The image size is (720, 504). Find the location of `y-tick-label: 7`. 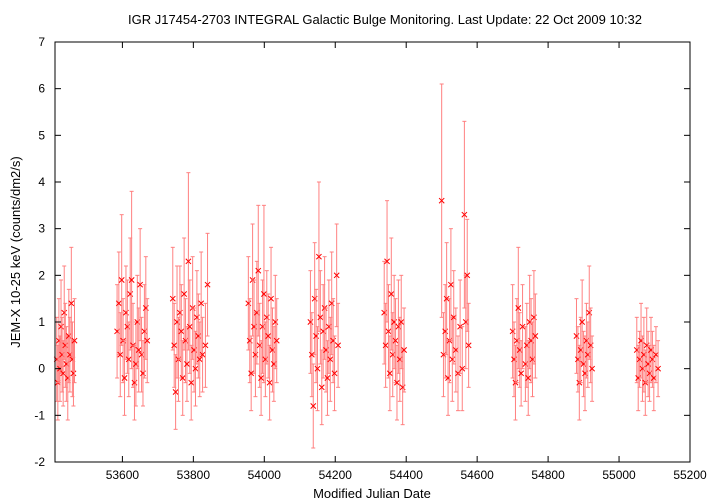

y-tick-label: 7 is located at coordinates (41, 42).